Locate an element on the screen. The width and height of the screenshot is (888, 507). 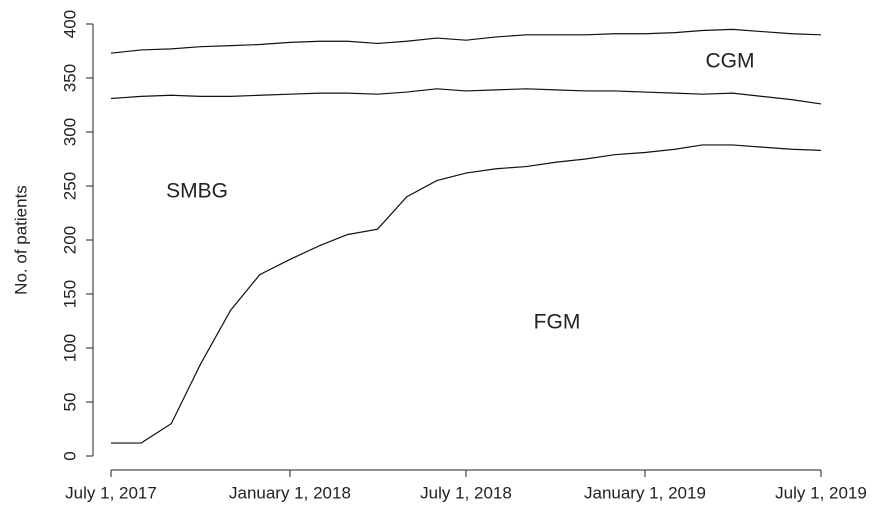
y-tick-label: 0 is located at coordinates (69, 455).